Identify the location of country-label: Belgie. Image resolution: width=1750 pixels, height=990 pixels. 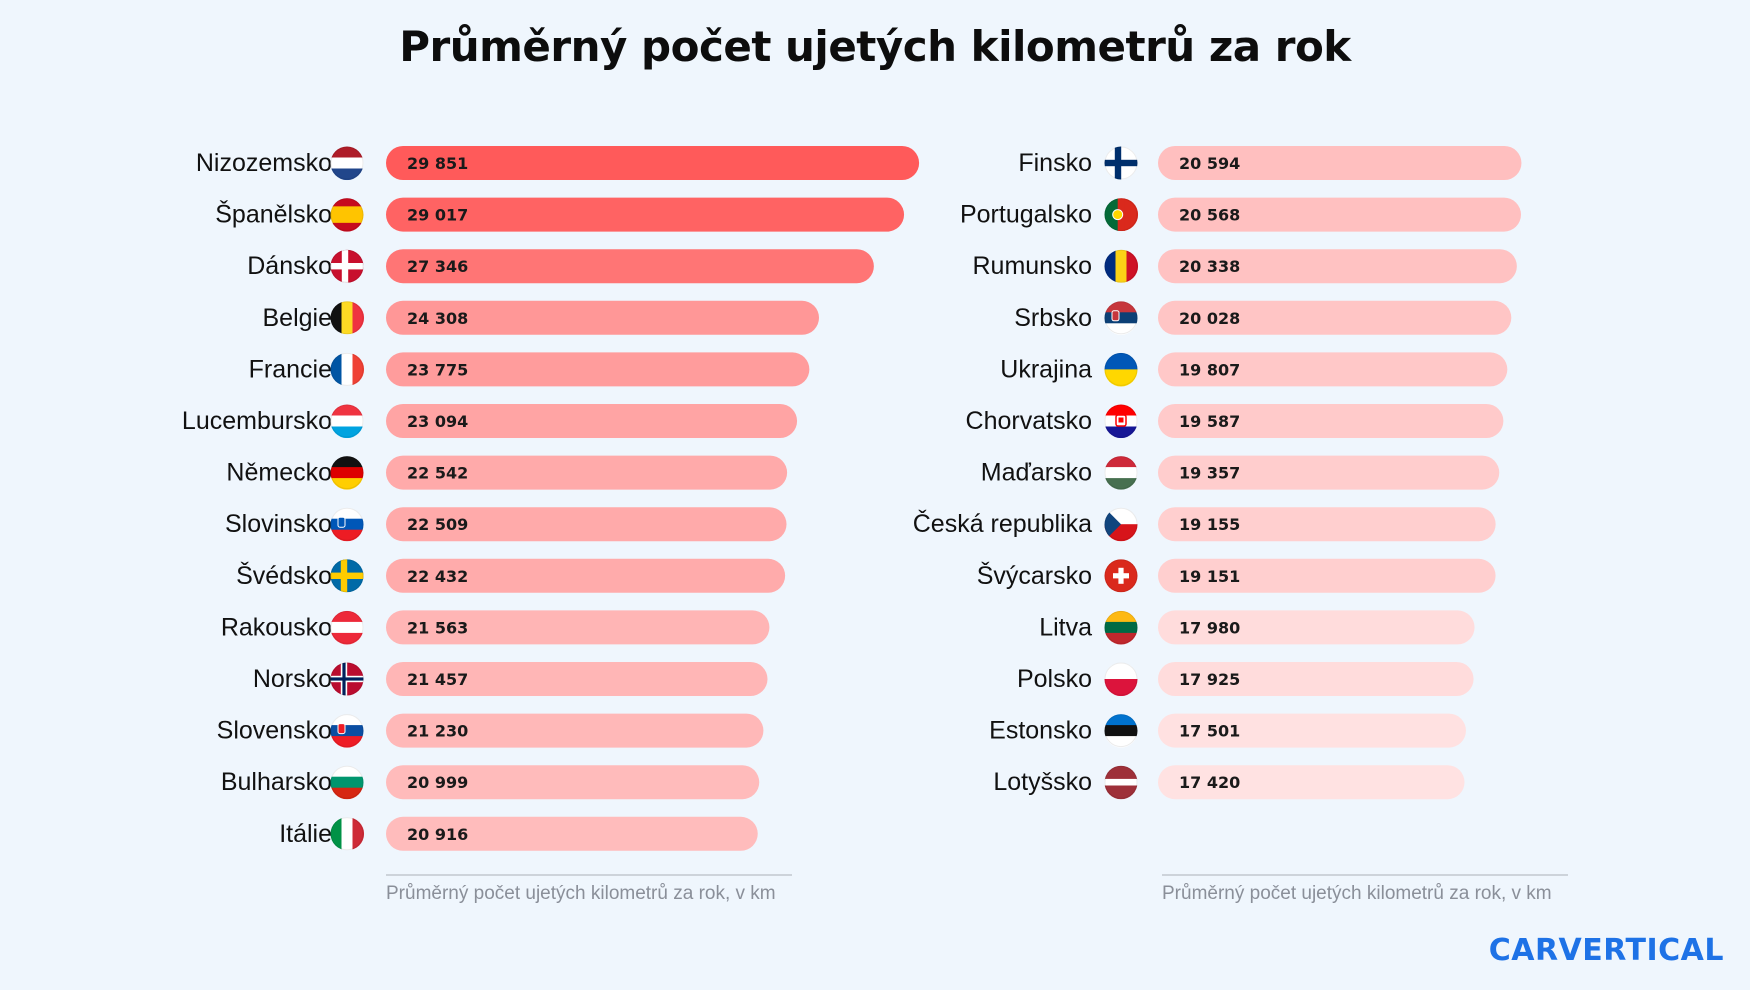
(298, 318).